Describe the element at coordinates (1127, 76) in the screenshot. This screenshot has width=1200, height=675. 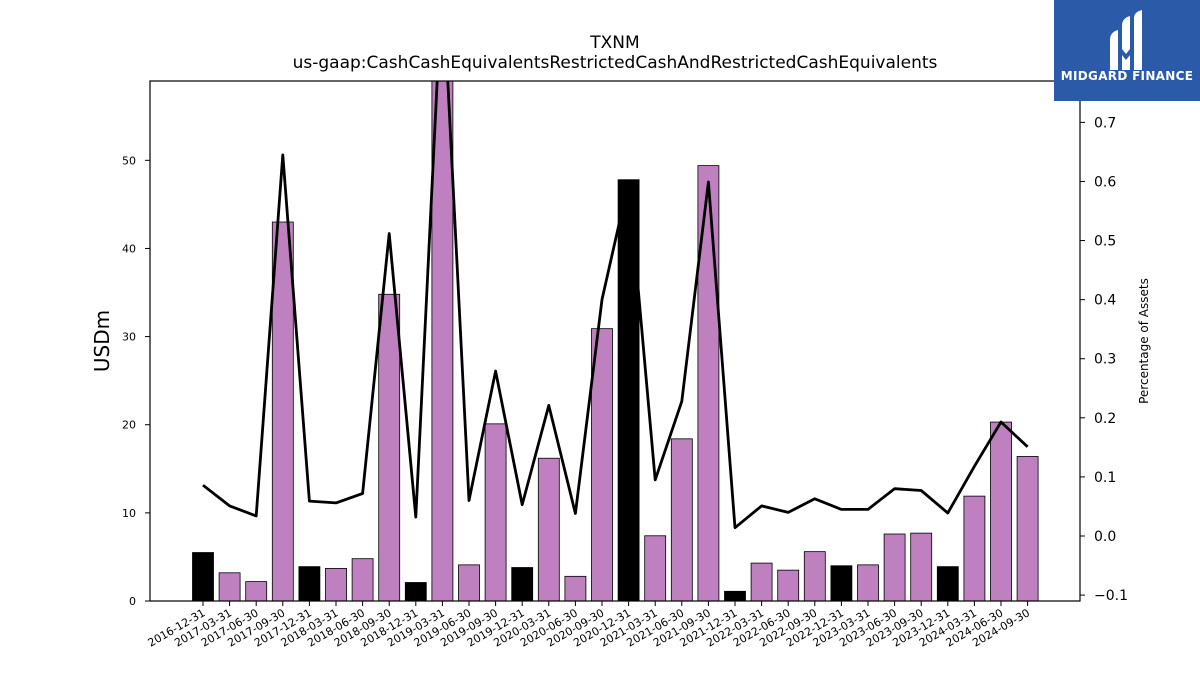
I see `logo-text: MIDGARD FINANCE` at that location.